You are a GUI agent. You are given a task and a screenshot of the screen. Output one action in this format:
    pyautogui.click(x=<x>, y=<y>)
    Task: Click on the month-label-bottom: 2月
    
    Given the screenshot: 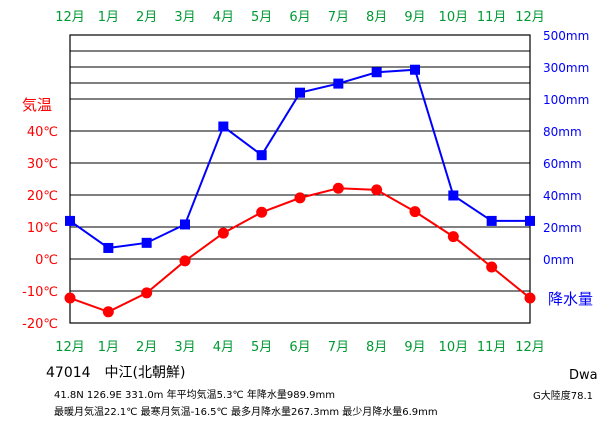 What is the action you would take?
    pyautogui.click(x=146, y=347)
    